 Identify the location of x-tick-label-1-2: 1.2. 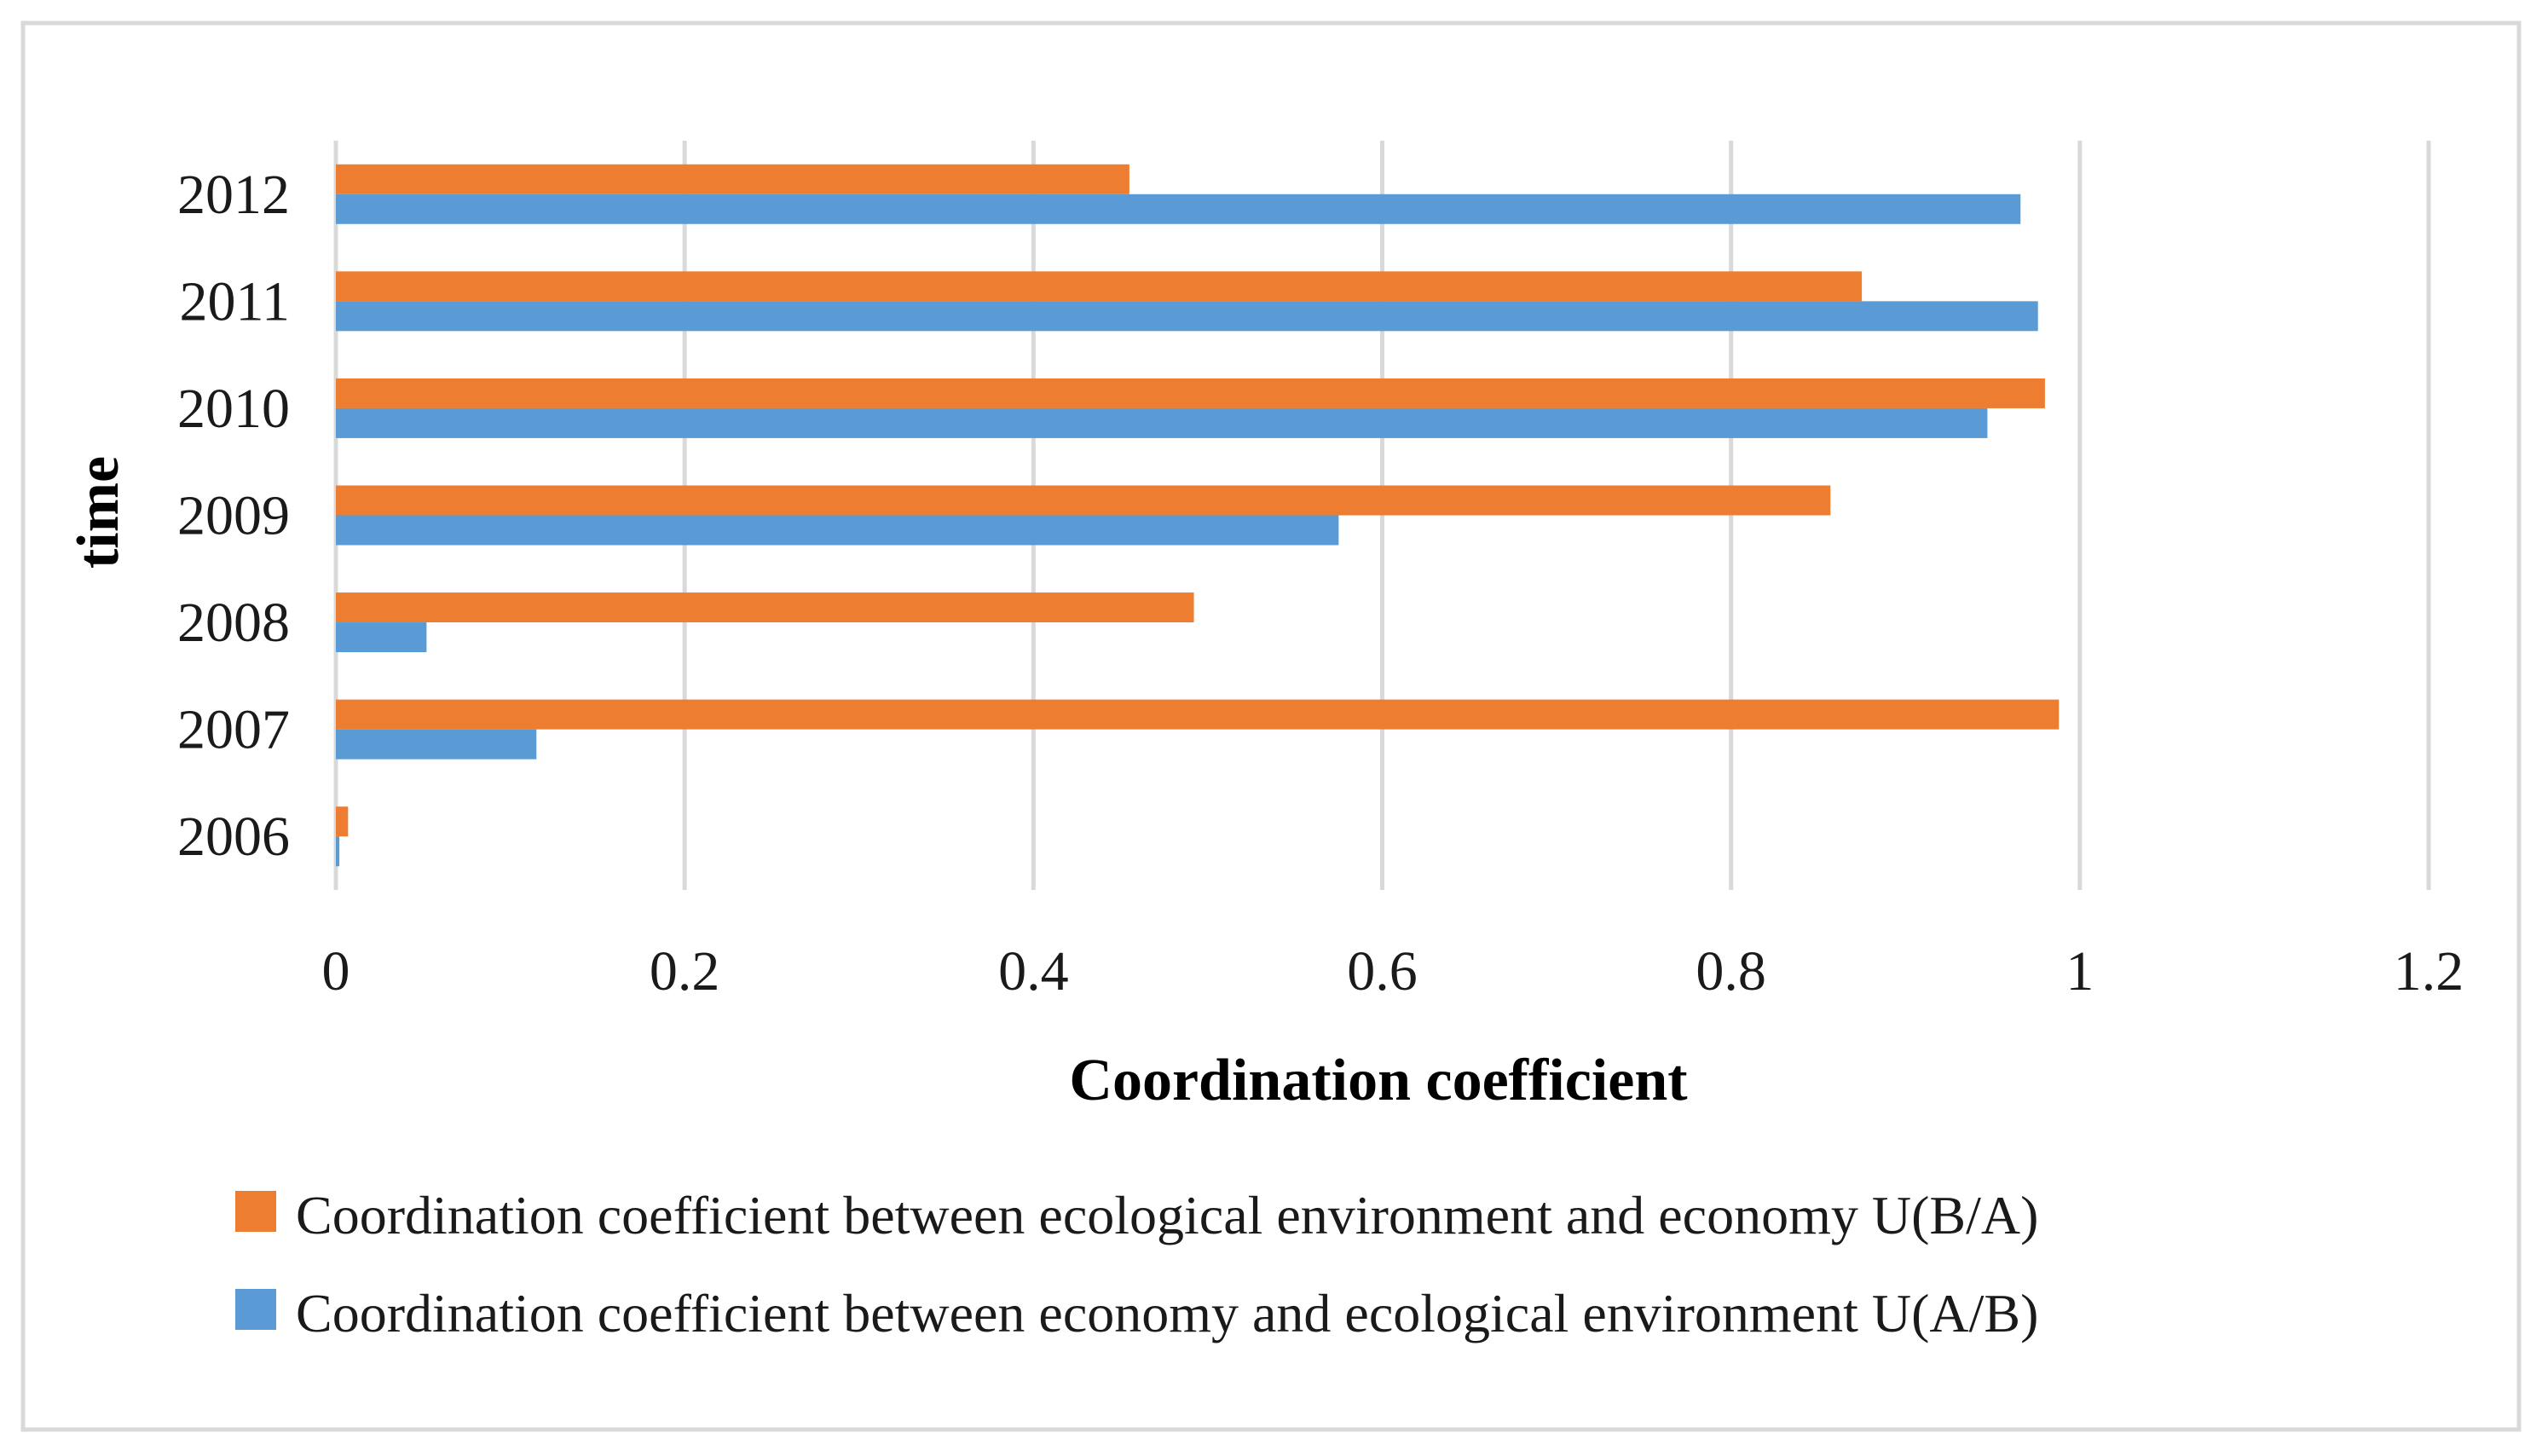
(2429, 971).